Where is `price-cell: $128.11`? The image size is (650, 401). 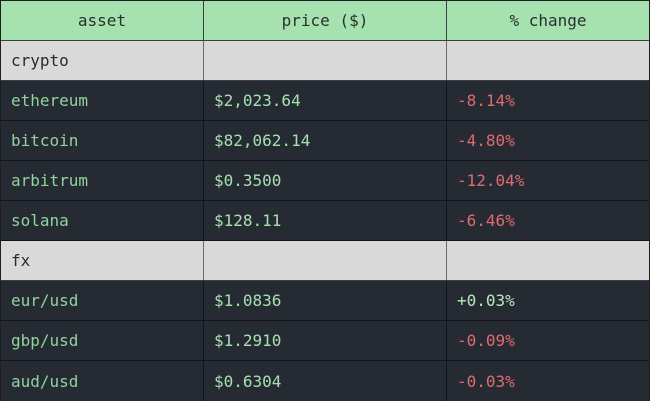 price-cell: $128.11 is located at coordinates (325, 220).